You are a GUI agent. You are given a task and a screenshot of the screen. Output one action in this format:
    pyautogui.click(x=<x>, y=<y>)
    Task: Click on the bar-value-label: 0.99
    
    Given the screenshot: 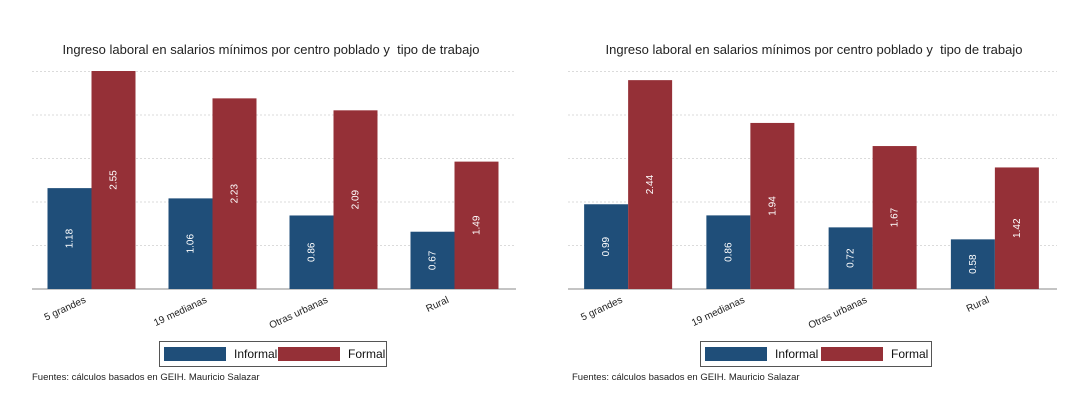 What is the action you would take?
    pyautogui.click(x=606, y=246)
    